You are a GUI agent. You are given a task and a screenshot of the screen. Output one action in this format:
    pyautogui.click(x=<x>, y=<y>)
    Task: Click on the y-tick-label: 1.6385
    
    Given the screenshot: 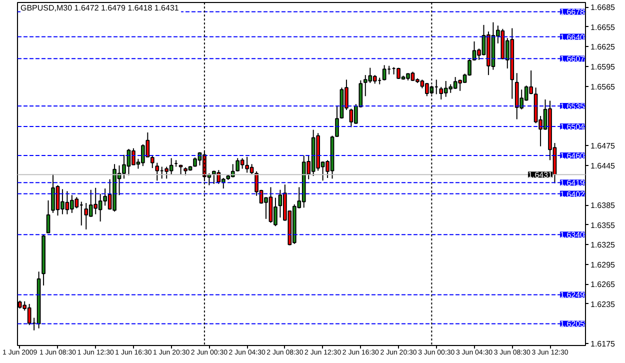 What is the action you would take?
    pyautogui.click(x=603, y=205)
    